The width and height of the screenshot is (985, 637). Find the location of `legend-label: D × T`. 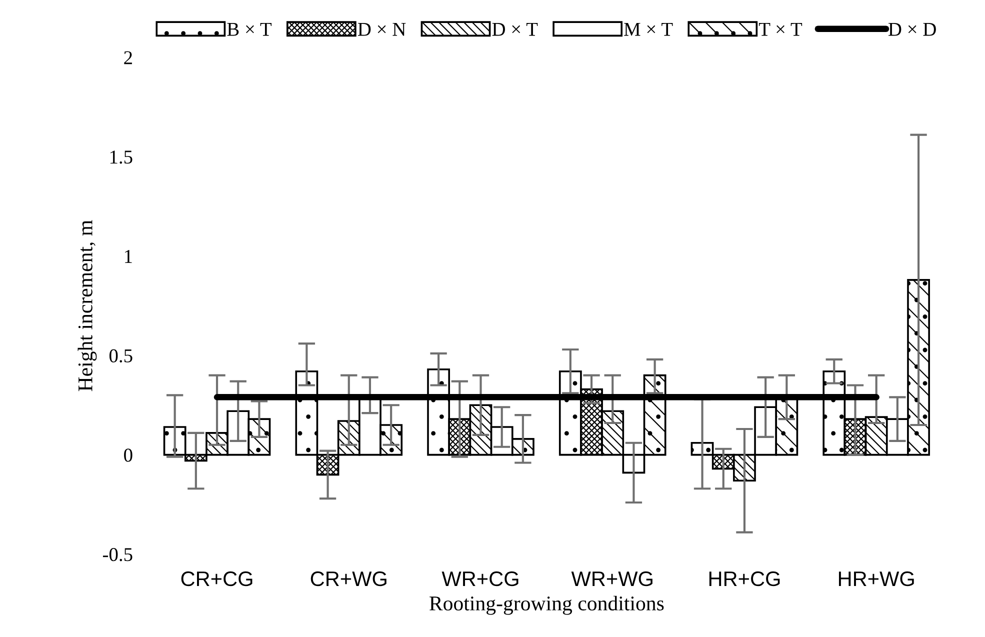

legend-label: D × T is located at coordinates (515, 29).